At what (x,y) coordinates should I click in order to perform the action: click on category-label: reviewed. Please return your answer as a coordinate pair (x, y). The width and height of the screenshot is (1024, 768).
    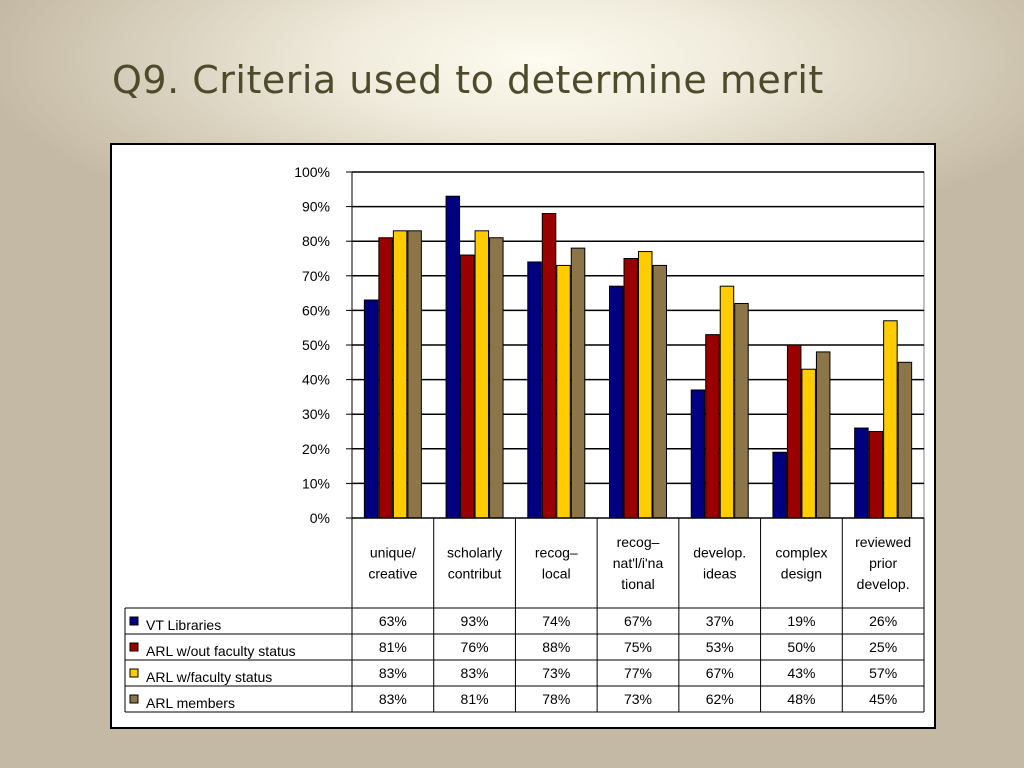
    Looking at the image, I should click on (883, 542).